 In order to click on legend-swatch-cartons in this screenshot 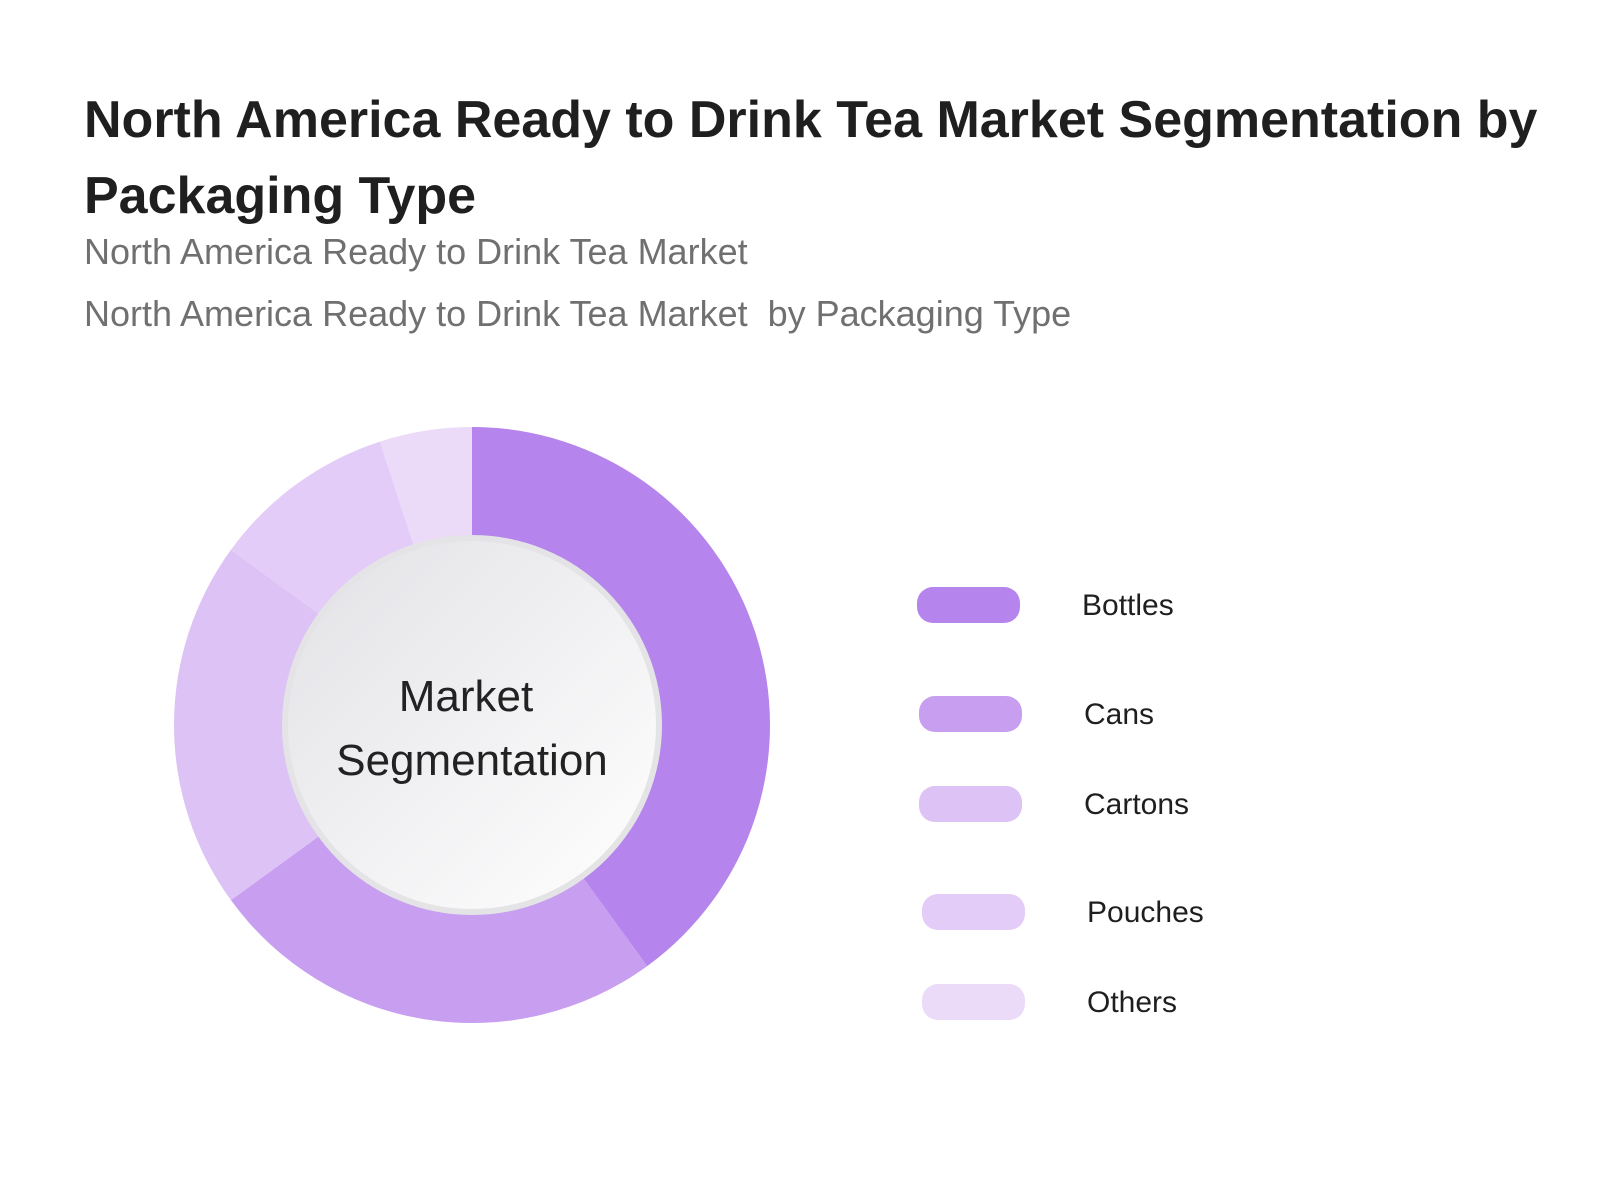, I will do `click(970, 804)`.